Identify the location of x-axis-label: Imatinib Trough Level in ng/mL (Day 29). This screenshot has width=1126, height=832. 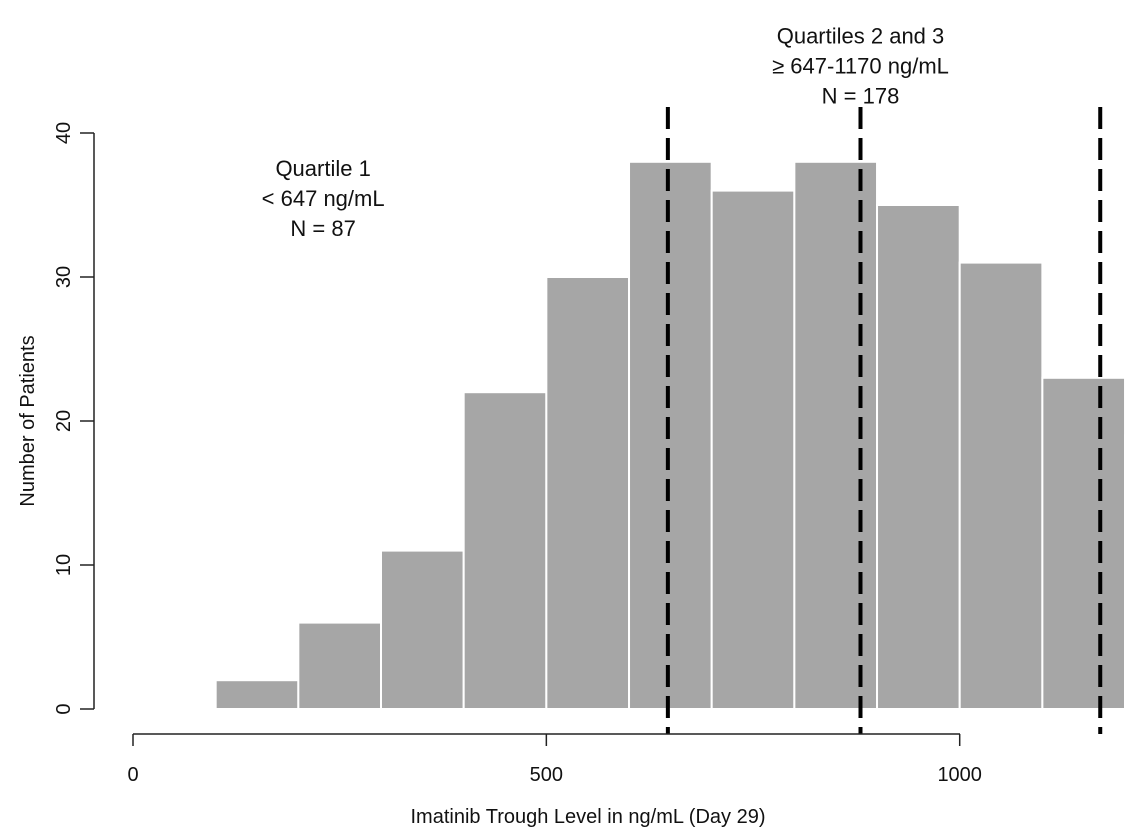
(588, 817).